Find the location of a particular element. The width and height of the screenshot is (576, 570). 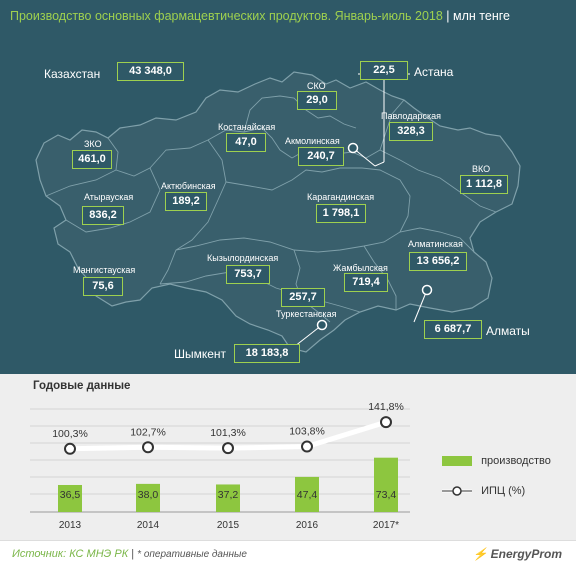

brand-logo: ⚡ EnergyProm is located at coordinates (517, 554).